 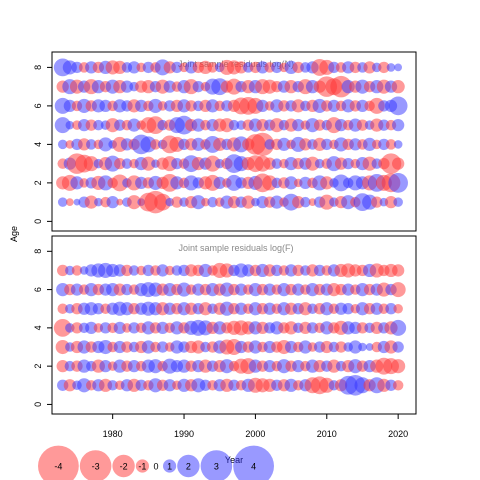 What do you see at coordinates (155, 467) in the screenshot?
I see `legend-label: 0` at bounding box center [155, 467].